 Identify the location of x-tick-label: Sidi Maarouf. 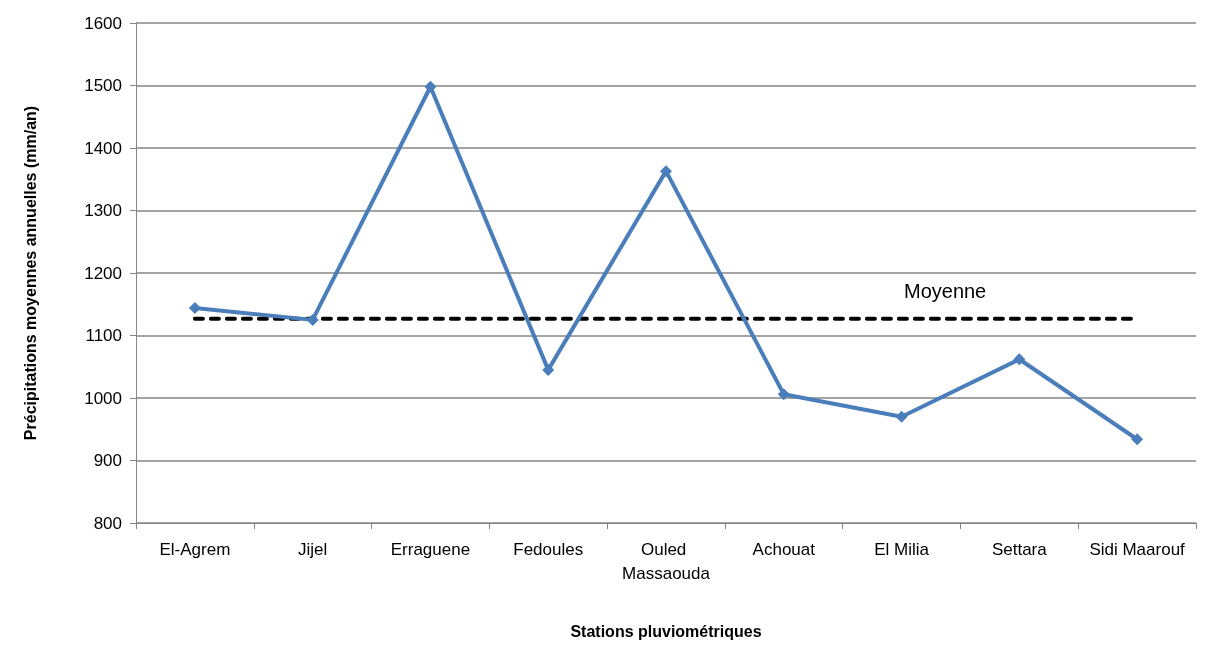
(1137, 549).